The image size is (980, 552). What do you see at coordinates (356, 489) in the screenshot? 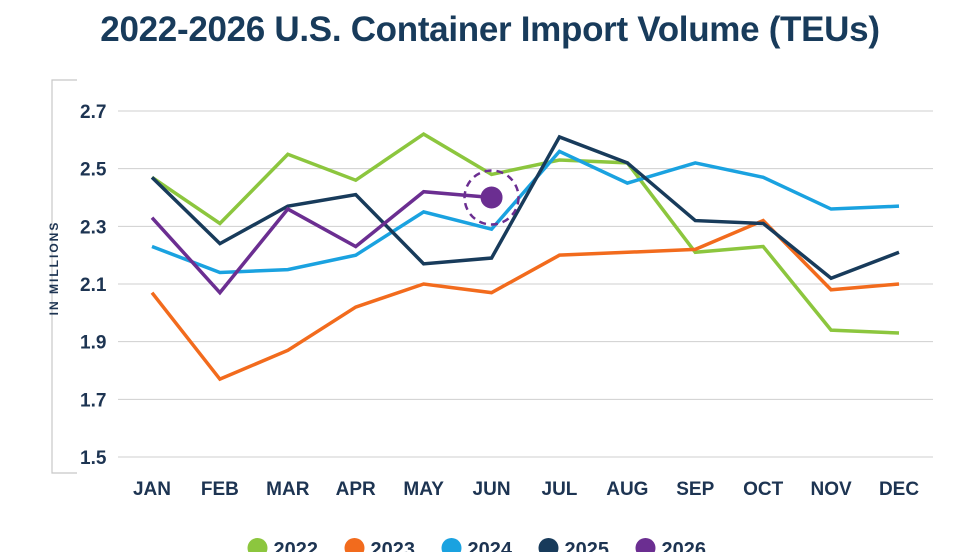
I see `x-tick-label: APR` at bounding box center [356, 489].